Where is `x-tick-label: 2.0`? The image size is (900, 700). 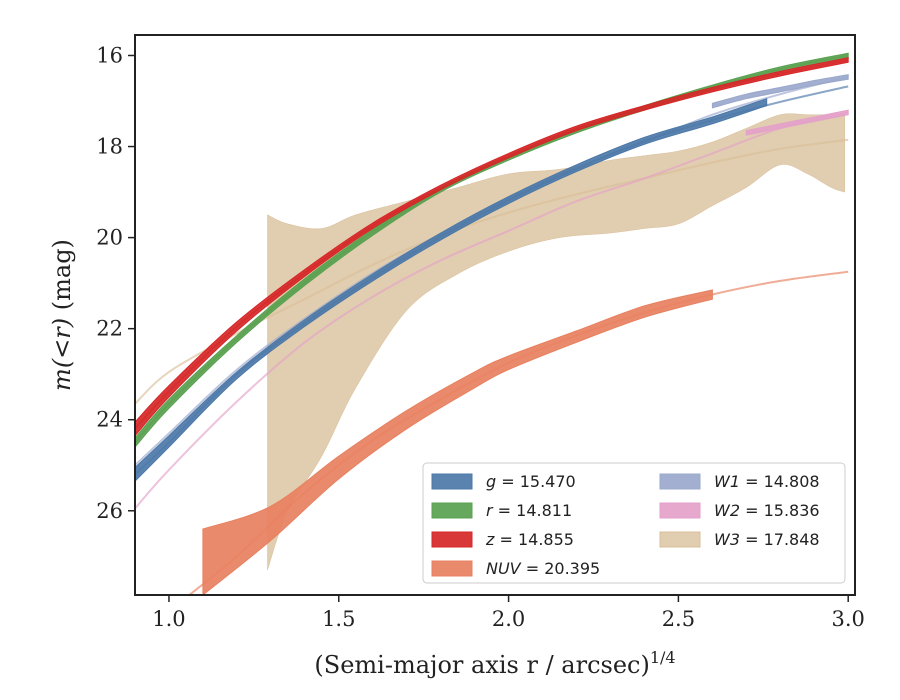 x-tick-label: 2.0 is located at coordinates (508, 619).